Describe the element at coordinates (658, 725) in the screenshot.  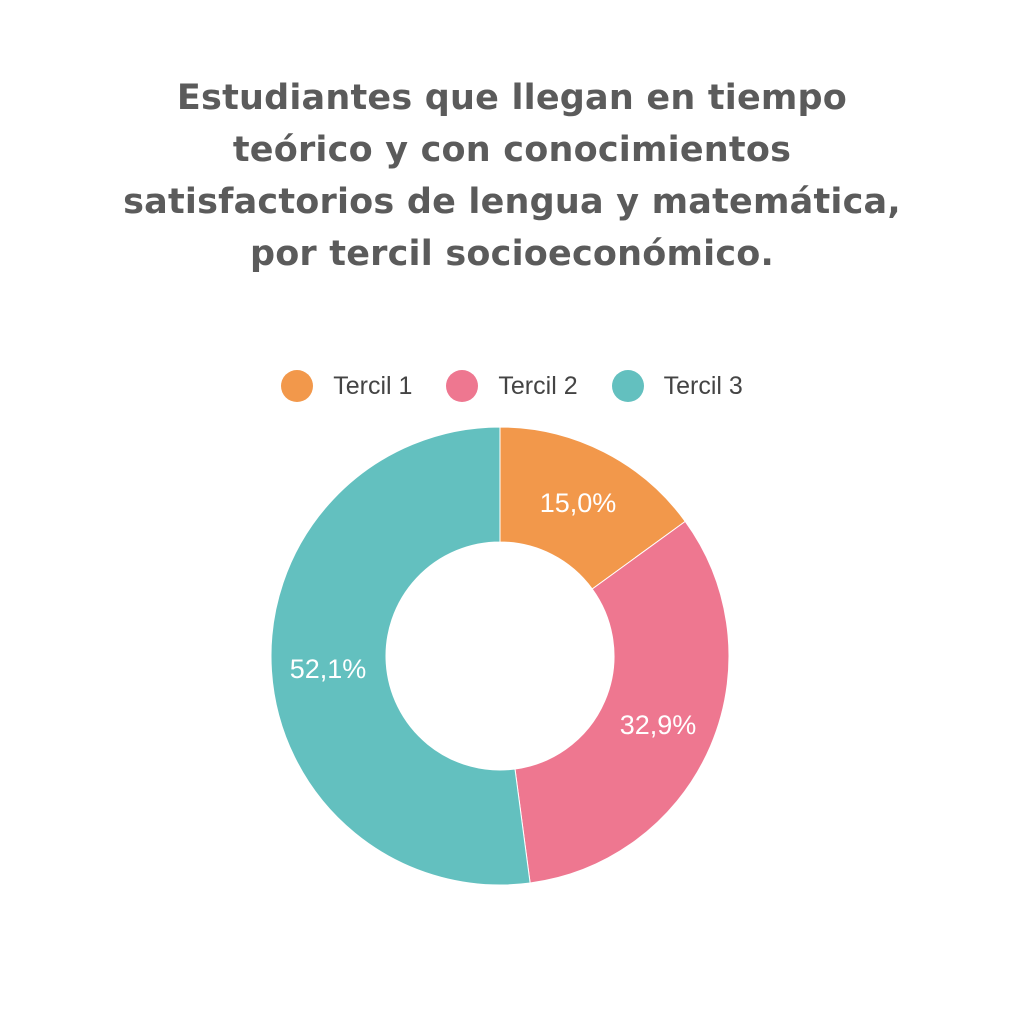
I see `slice-label-tercil-2: 32,9%` at that location.